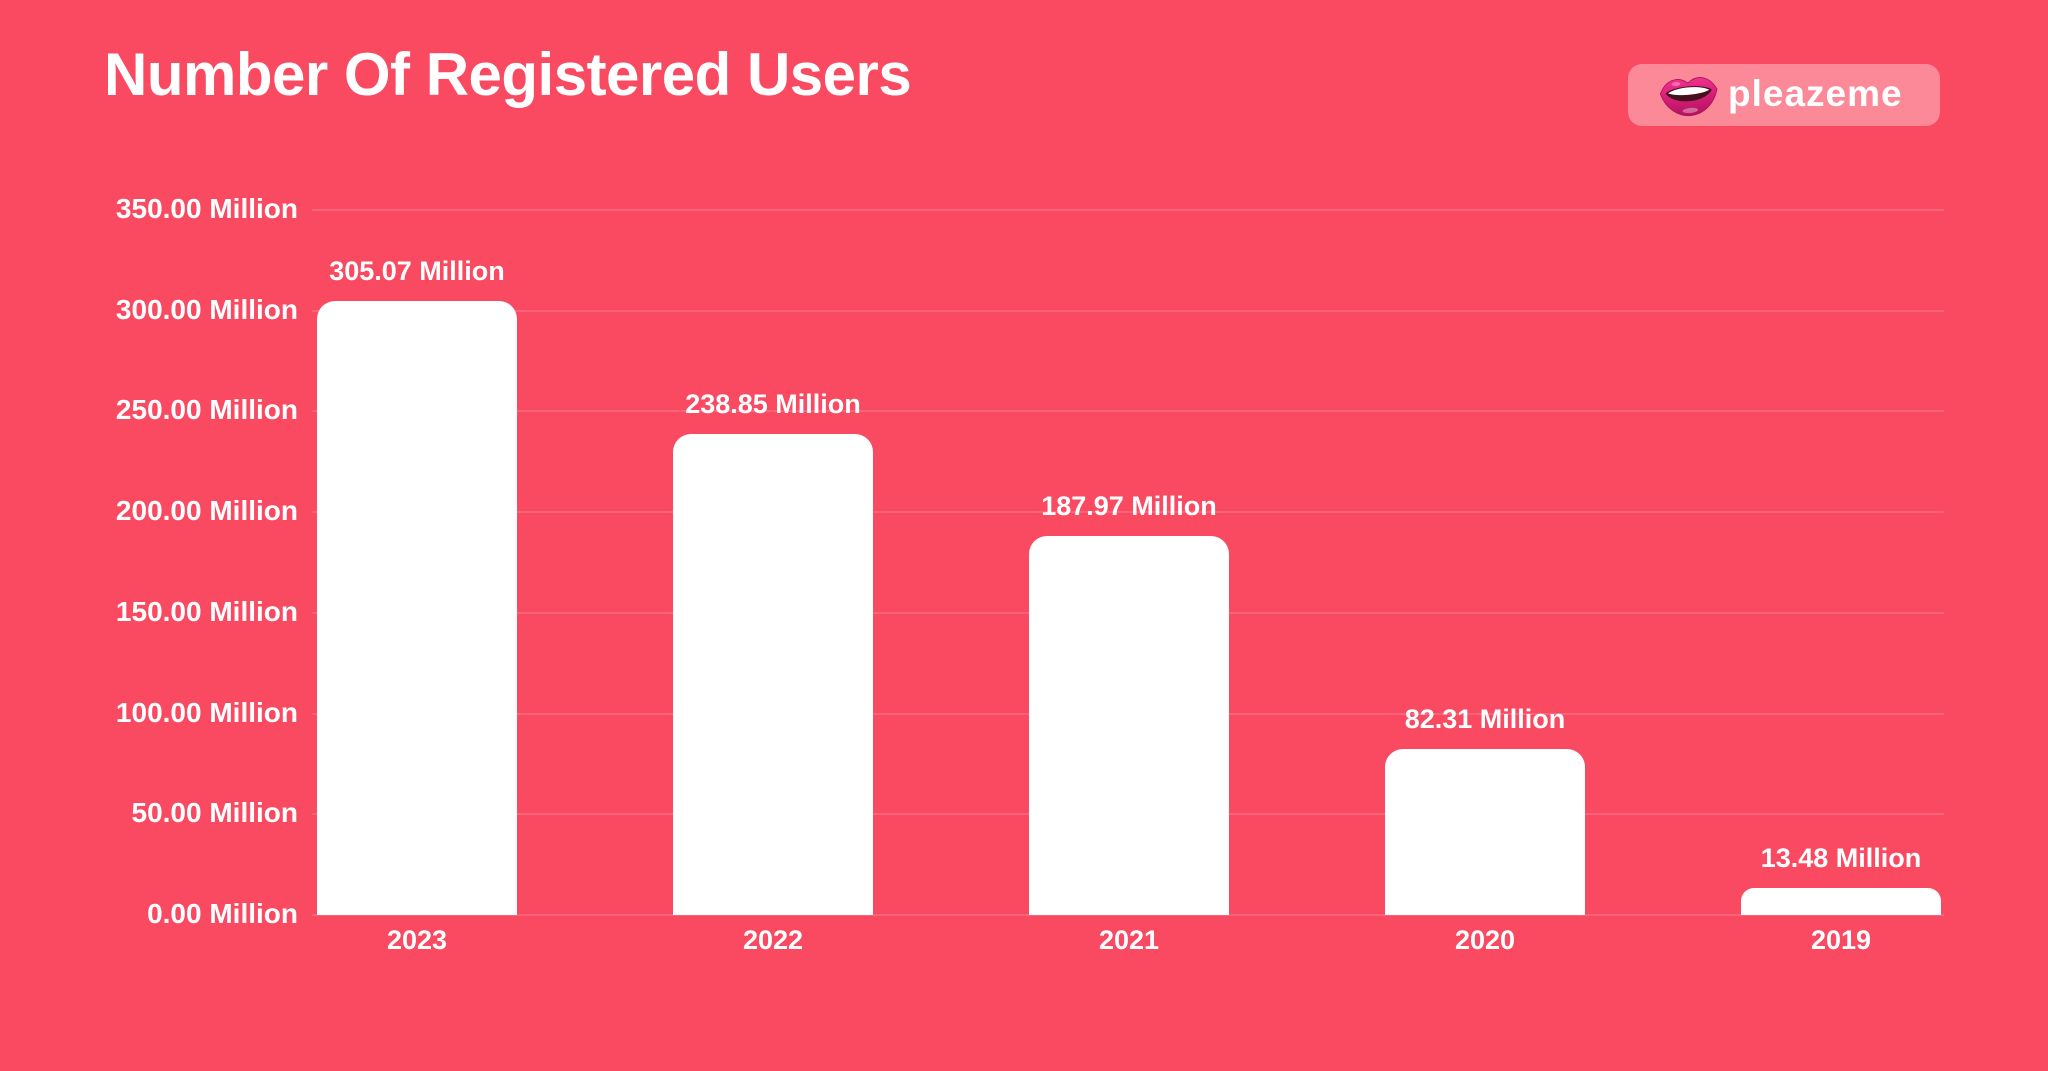  Describe the element at coordinates (417, 270) in the screenshot. I see `bar-value-label: 305.07 Million` at that location.